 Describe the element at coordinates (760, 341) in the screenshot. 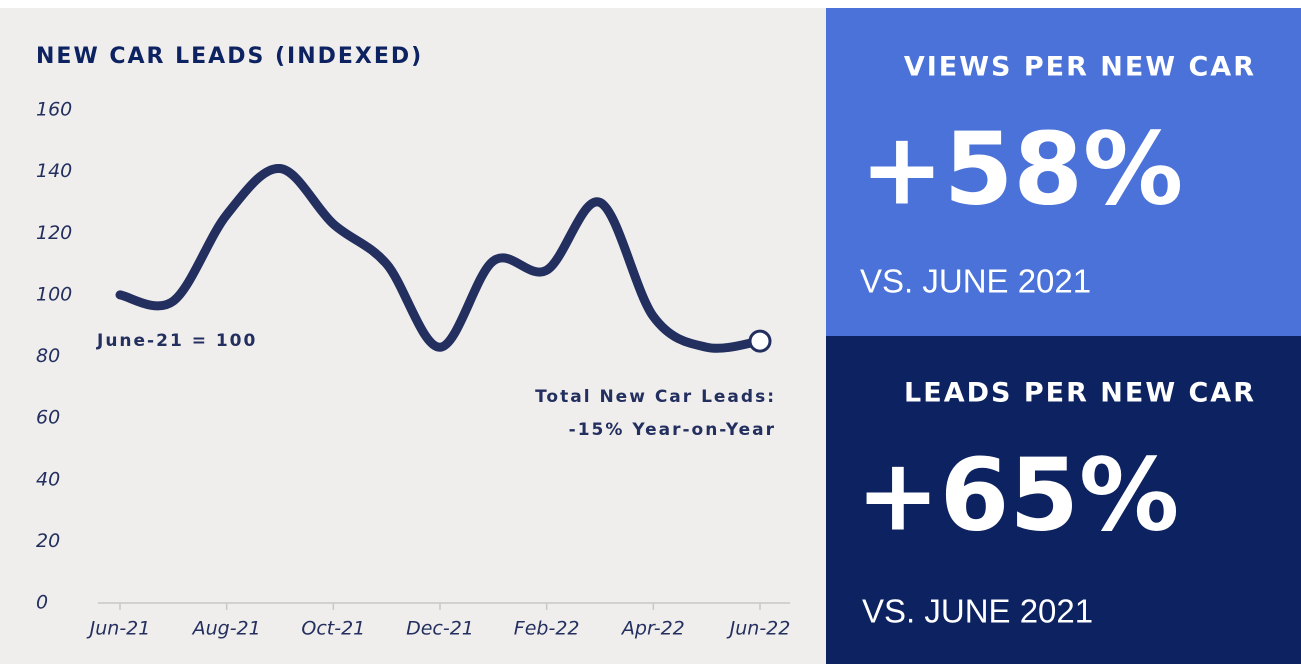

I see `end-marker` at that location.